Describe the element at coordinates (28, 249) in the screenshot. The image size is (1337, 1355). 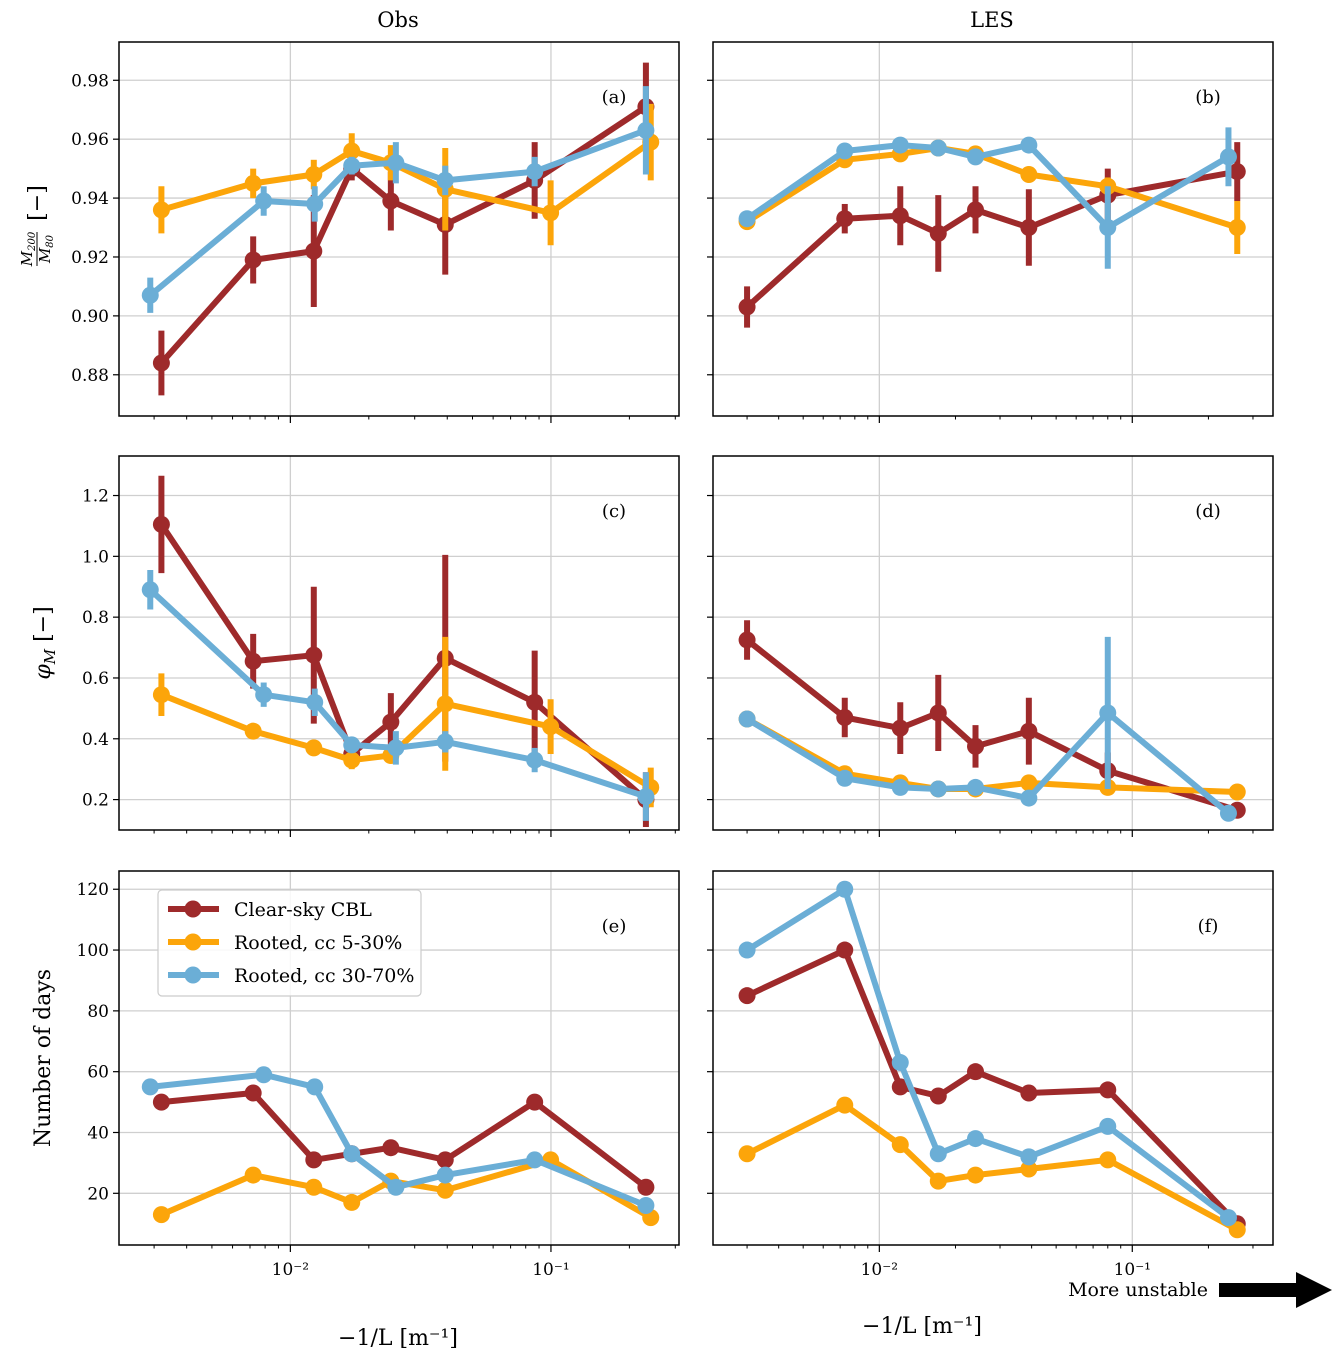
I see `ratio-numerator: M200` at that location.